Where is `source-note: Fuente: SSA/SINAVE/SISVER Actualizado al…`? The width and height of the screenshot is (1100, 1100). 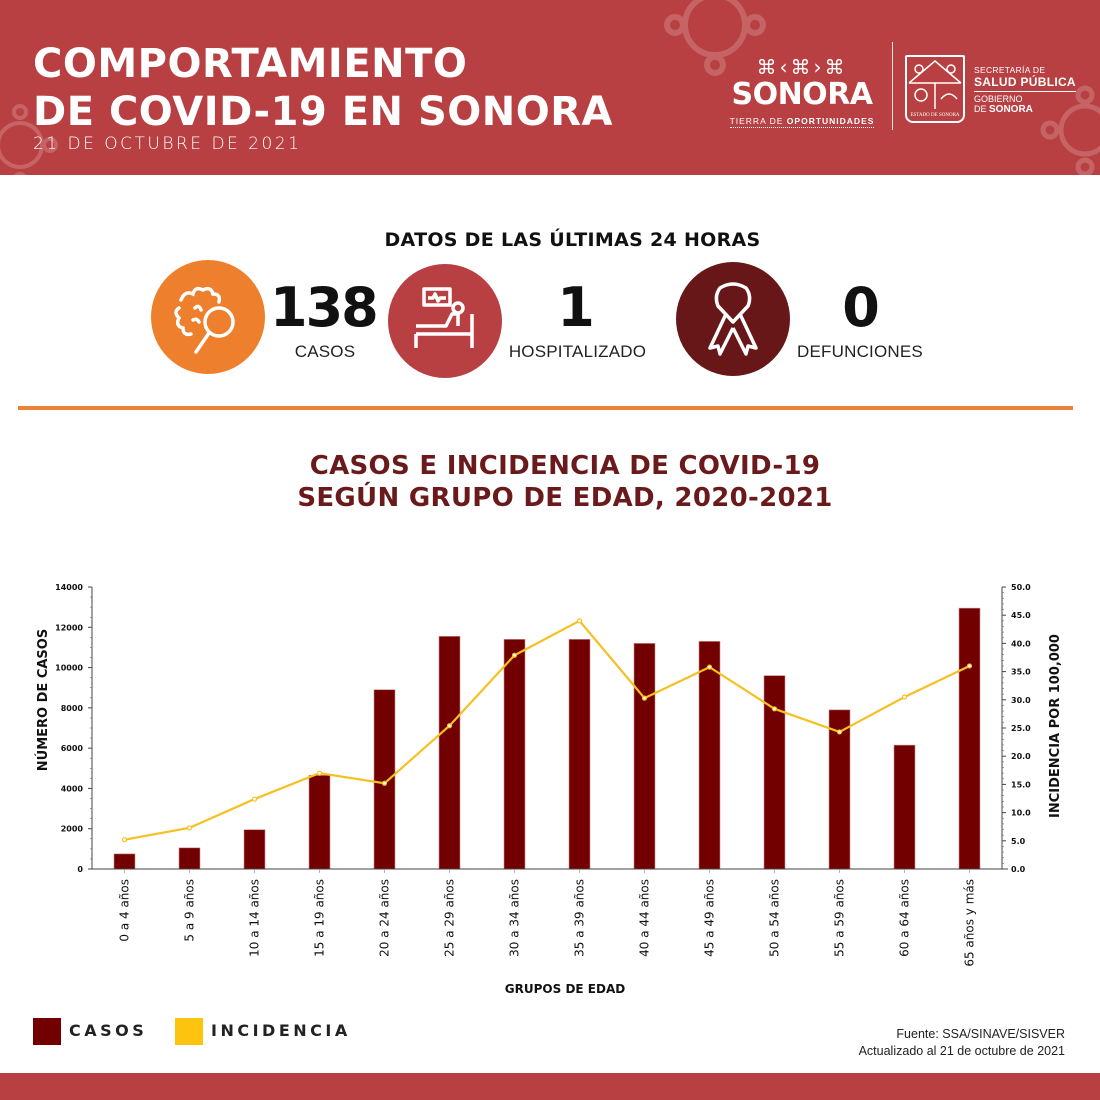
source-note: Fuente: SSA/SINAVE/SISVER Actualizado al… is located at coordinates (962, 1043).